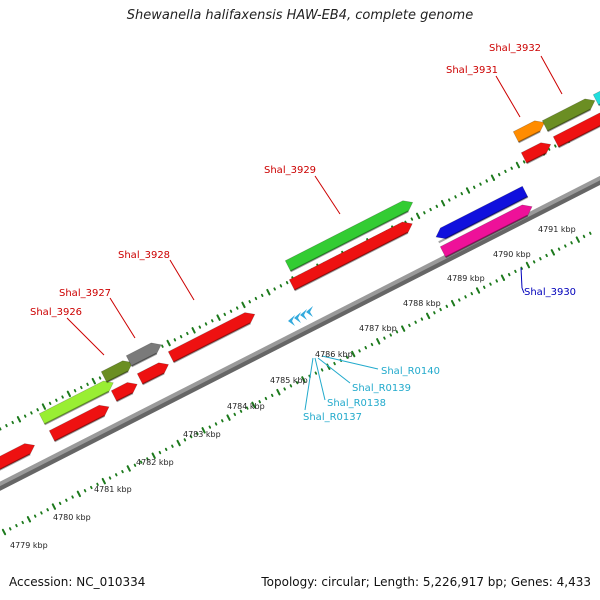 This screenshot has height=600, width=600. I want to click on scale-label: 4786 kbp, so click(334, 354).